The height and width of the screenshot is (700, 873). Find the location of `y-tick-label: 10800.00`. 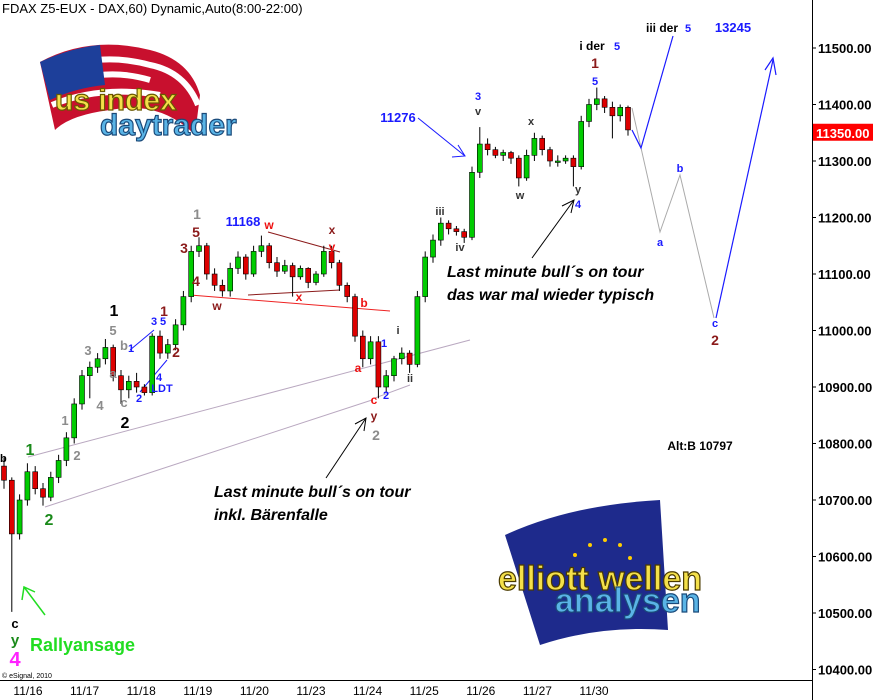

y-tick-label: 10800.00 is located at coordinates (845, 444).